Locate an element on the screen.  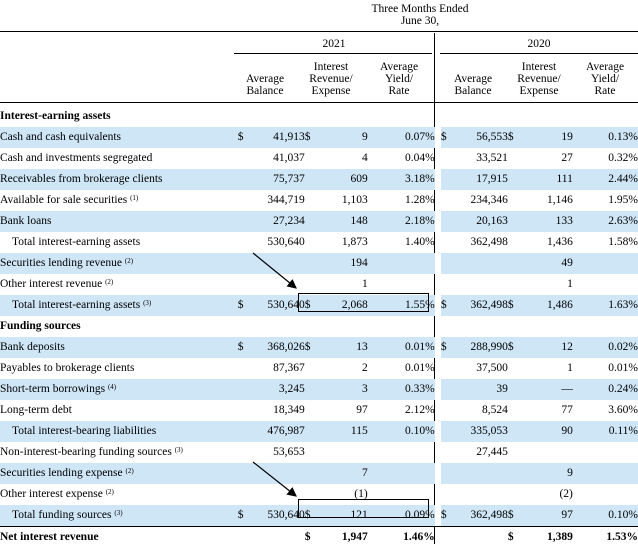
row-label: Securities lending revenue (2) is located at coordinates (119, 263).